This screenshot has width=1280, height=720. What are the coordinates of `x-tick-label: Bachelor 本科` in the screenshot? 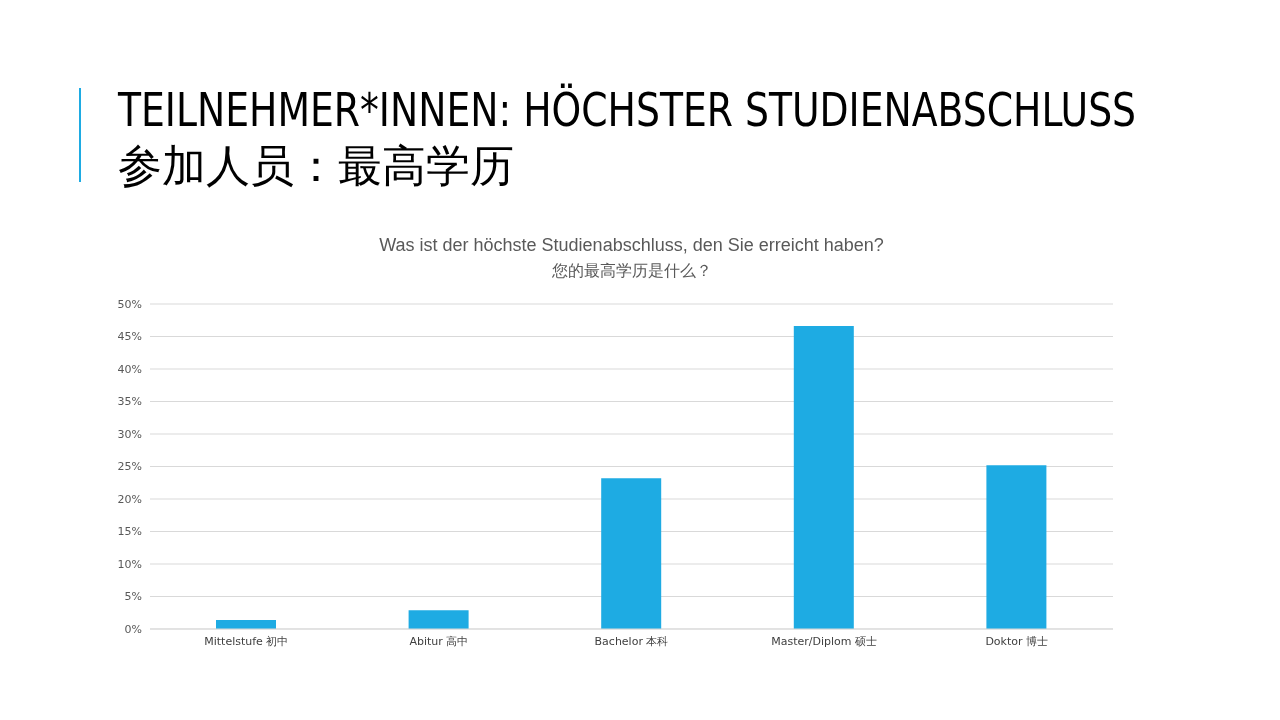 It's located at (631, 641).